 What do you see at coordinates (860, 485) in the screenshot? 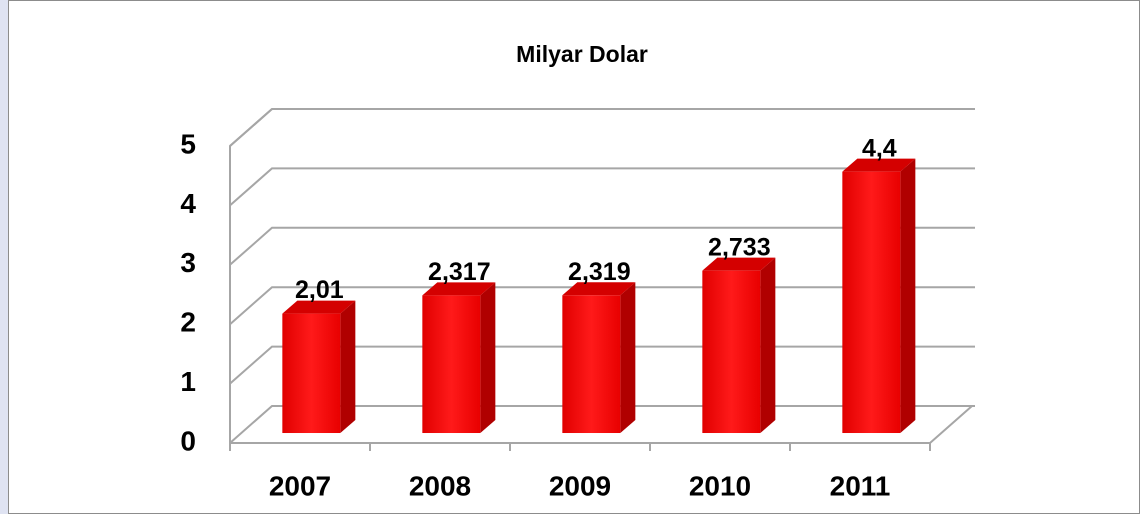
I see `x-tick-label: 2011` at bounding box center [860, 485].